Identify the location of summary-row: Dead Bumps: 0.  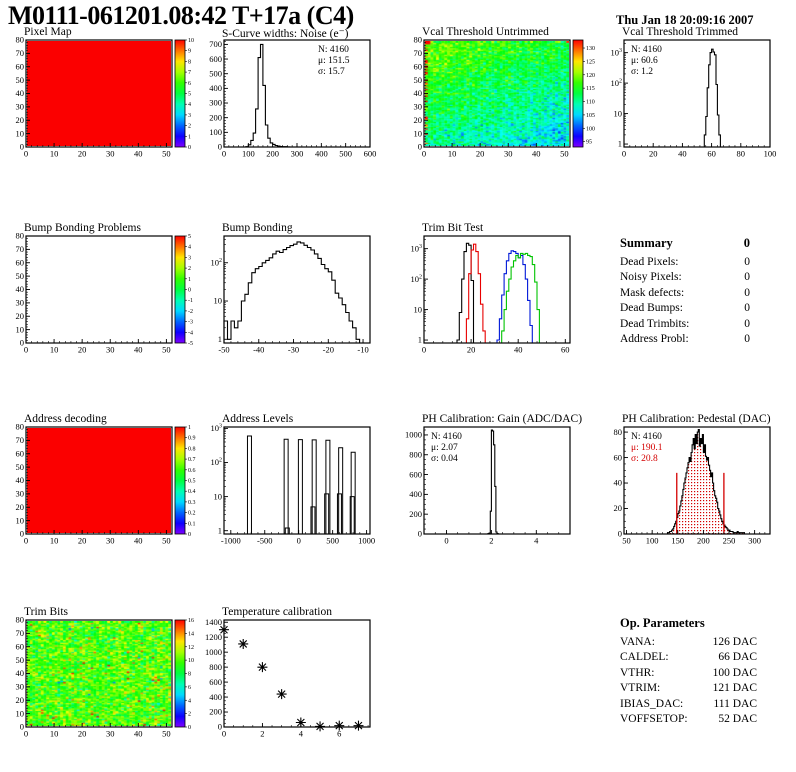
(685, 309).